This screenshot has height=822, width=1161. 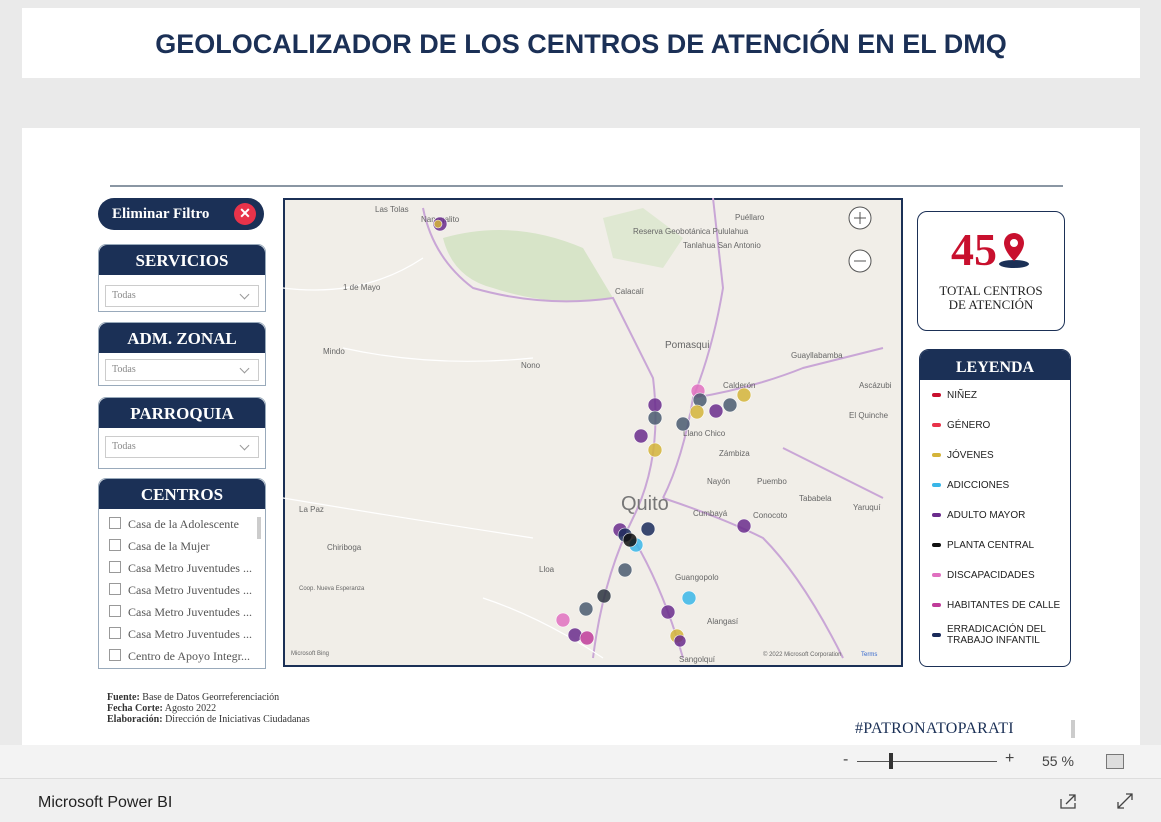 What do you see at coordinates (739, 385) in the screenshot?
I see `place-label: Calderón` at bounding box center [739, 385].